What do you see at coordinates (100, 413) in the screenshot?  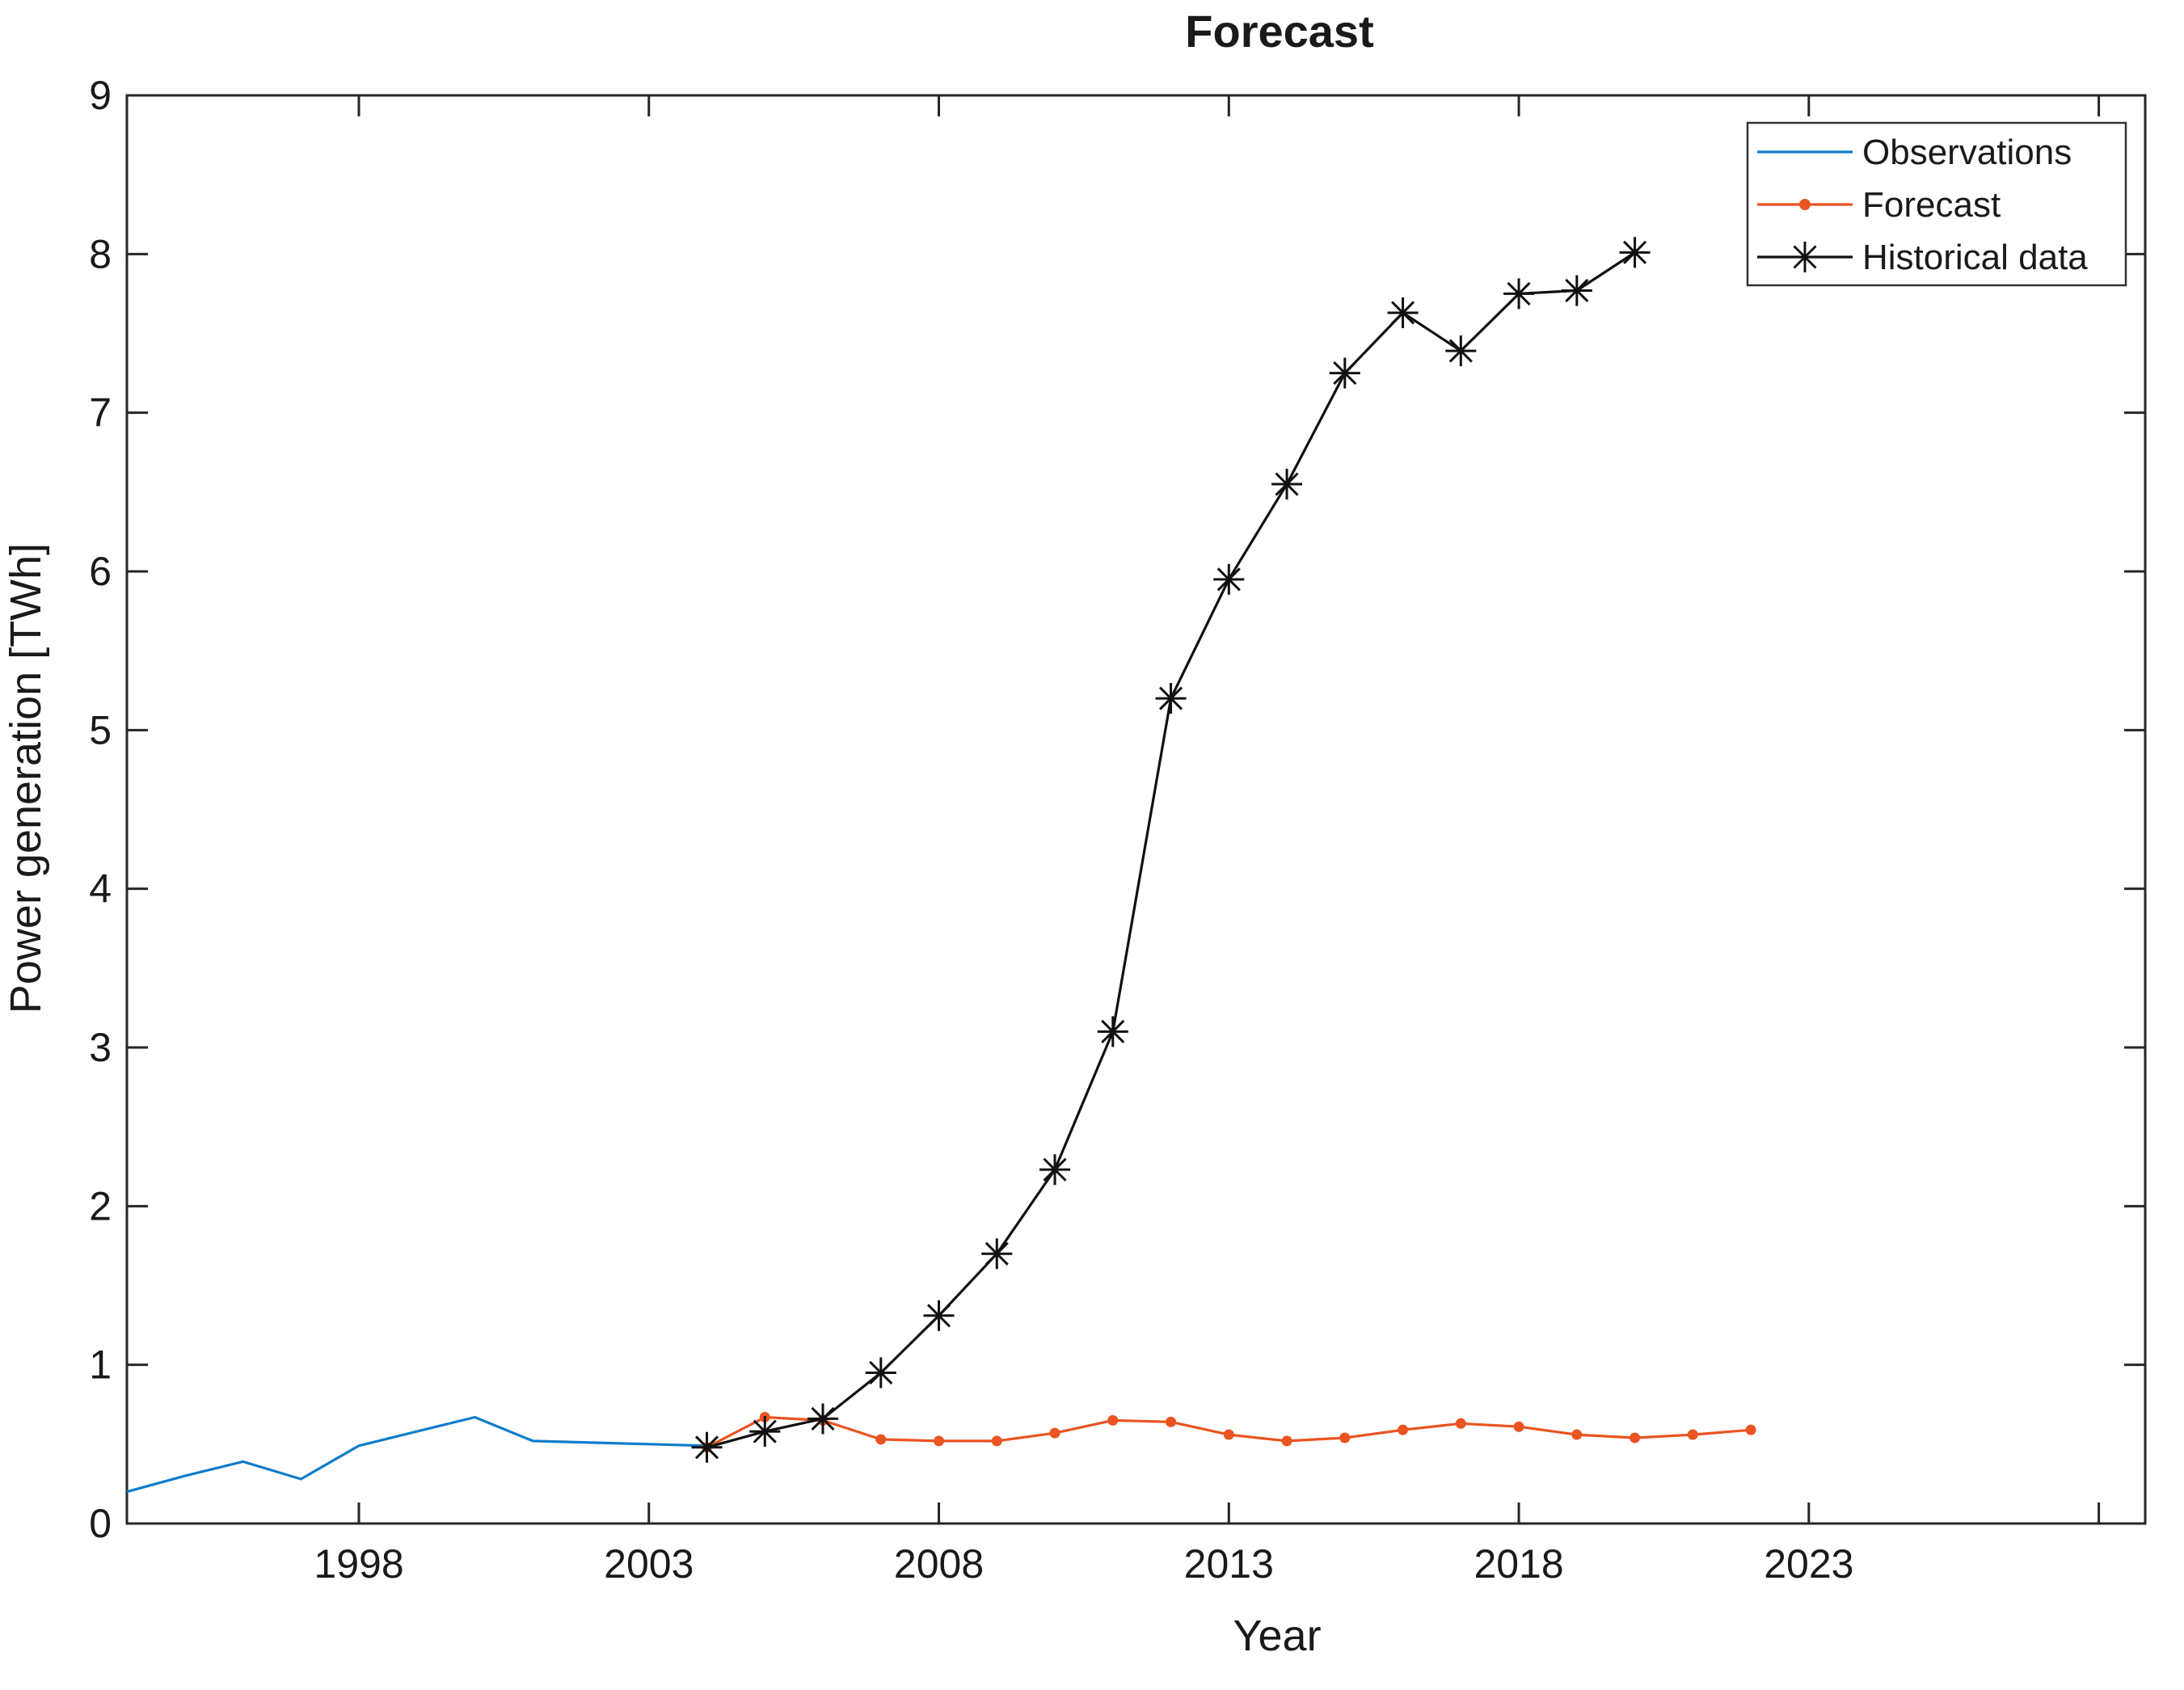 I see `y-tick-label: 7` at bounding box center [100, 413].